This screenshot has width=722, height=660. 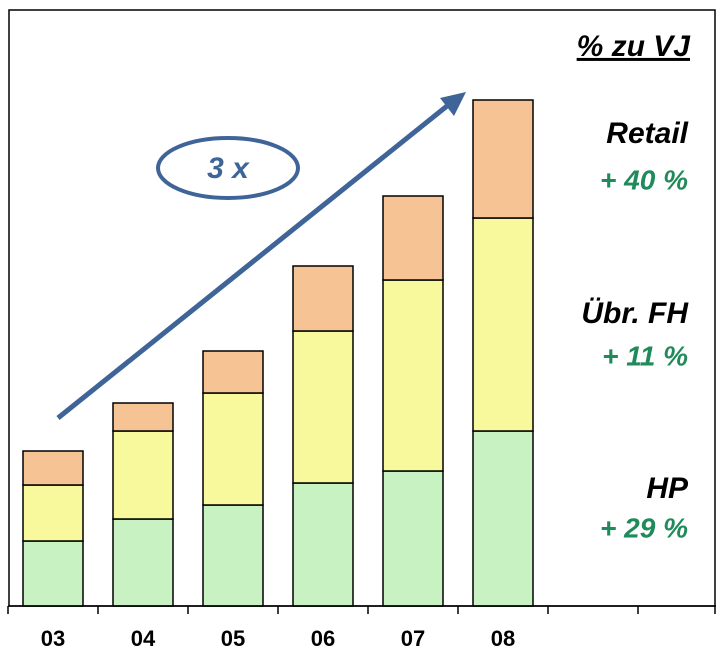 What do you see at coordinates (143, 638) in the screenshot?
I see `x-tick-label: 04` at bounding box center [143, 638].